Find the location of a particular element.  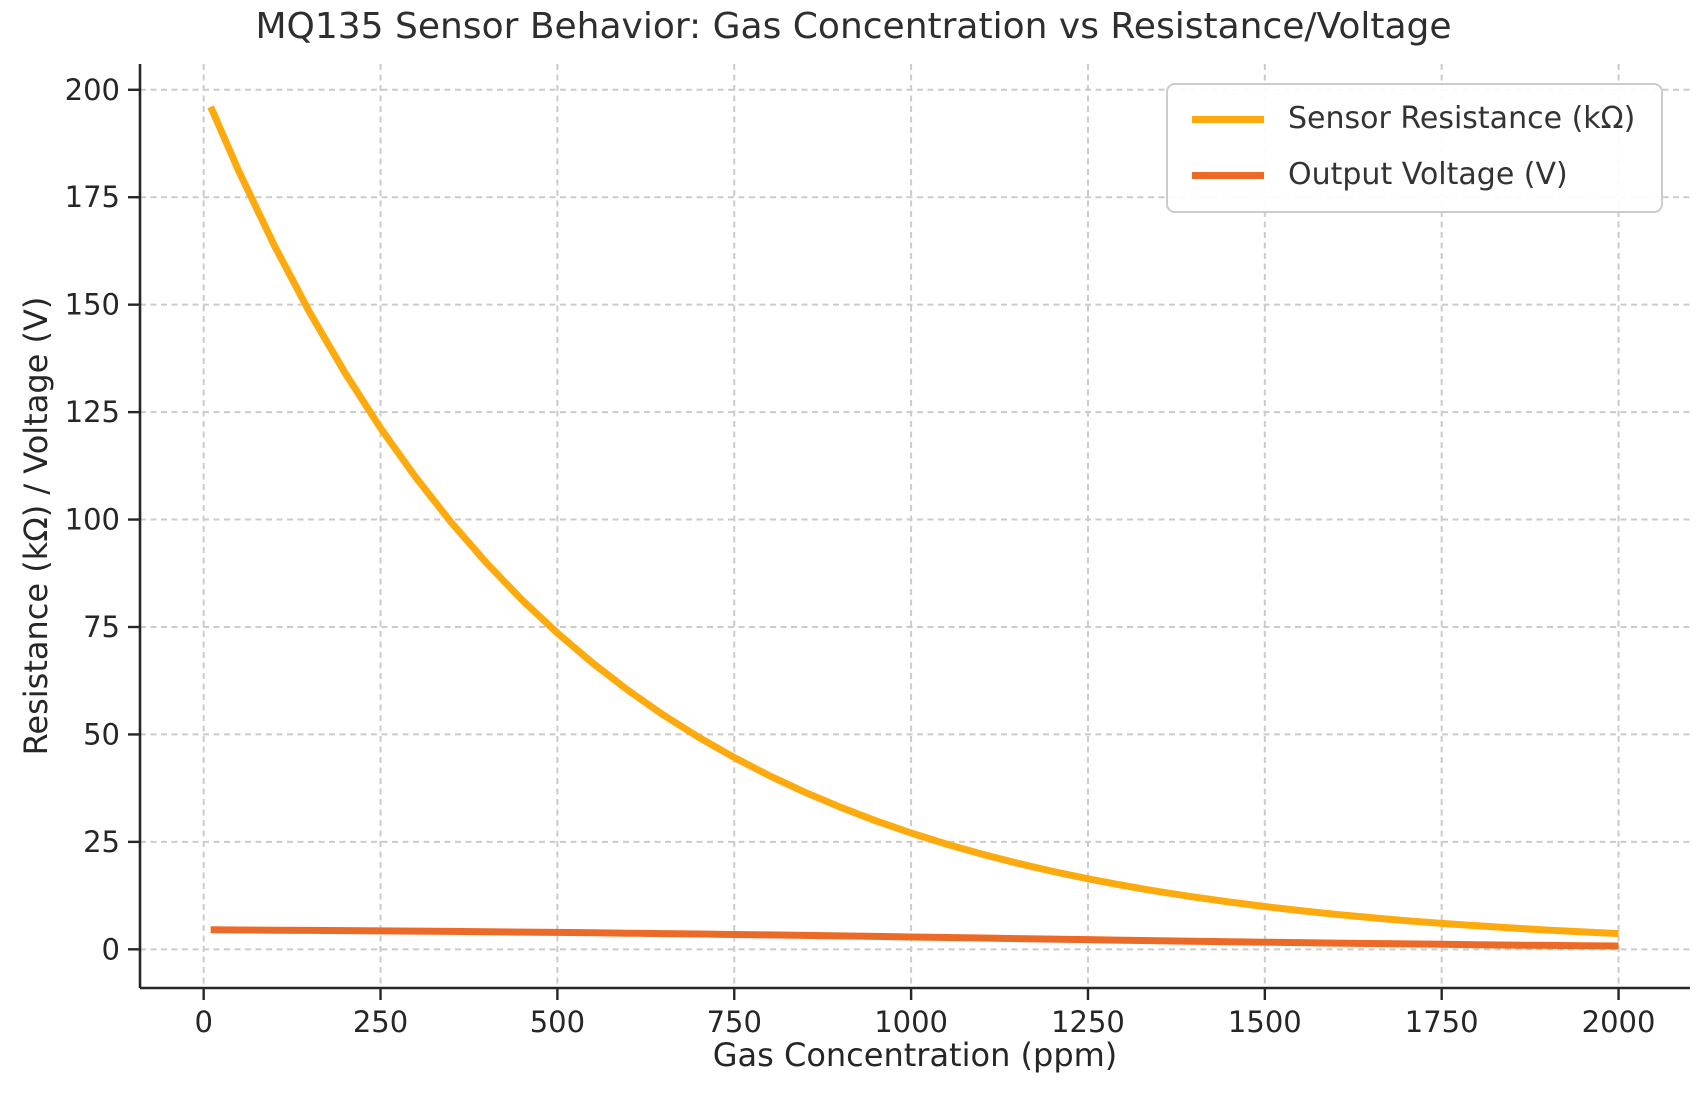

voltage-line-swatch is located at coordinates (1228, 175).